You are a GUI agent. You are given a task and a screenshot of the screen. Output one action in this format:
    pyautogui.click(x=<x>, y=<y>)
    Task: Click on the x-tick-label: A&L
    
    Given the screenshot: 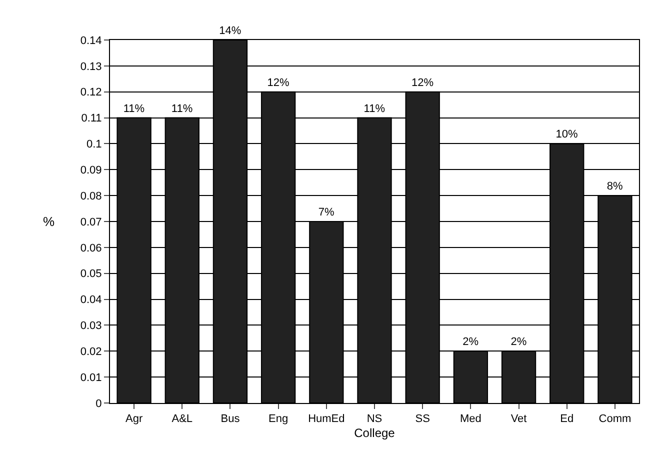 What is the action you would take?
    pyautogui.click(x=182, y=419)
    